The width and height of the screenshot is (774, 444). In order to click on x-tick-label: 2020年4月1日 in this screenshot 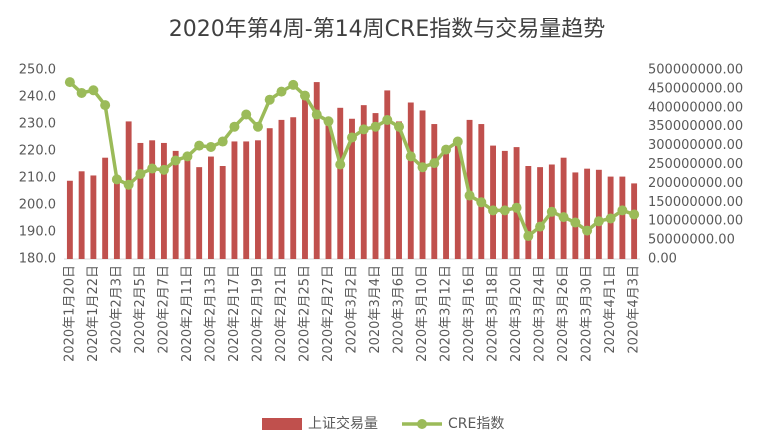, I will do `click(610, 309)`.